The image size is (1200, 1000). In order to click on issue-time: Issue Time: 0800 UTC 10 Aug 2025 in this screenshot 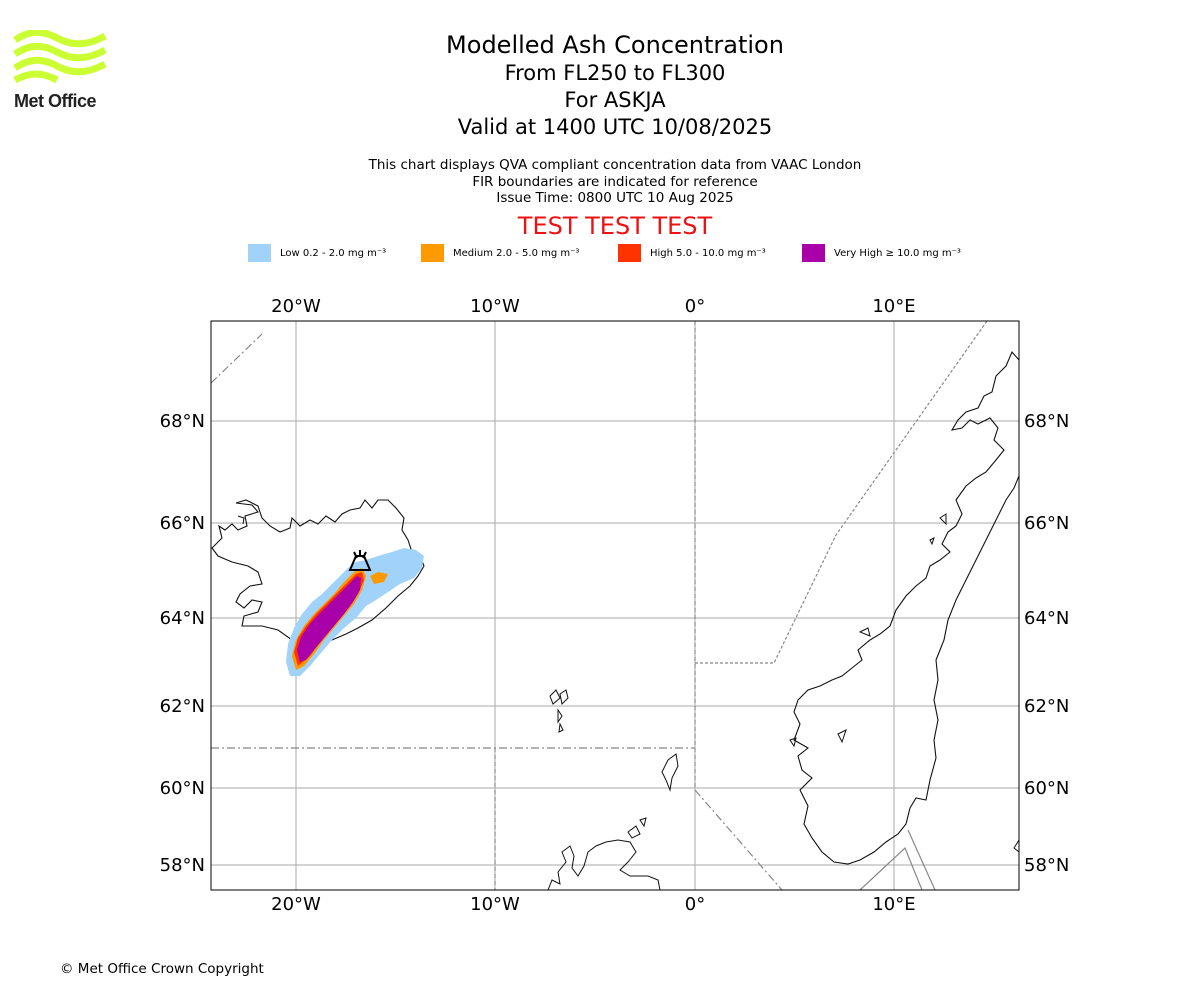, I will do `click(615, 198)`.